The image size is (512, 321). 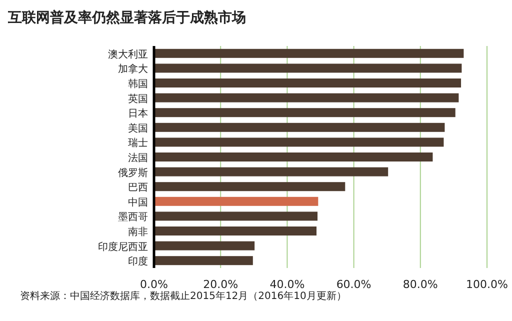 I want to click on x-tick-label: 80.0%, so click(x=420, y=284).